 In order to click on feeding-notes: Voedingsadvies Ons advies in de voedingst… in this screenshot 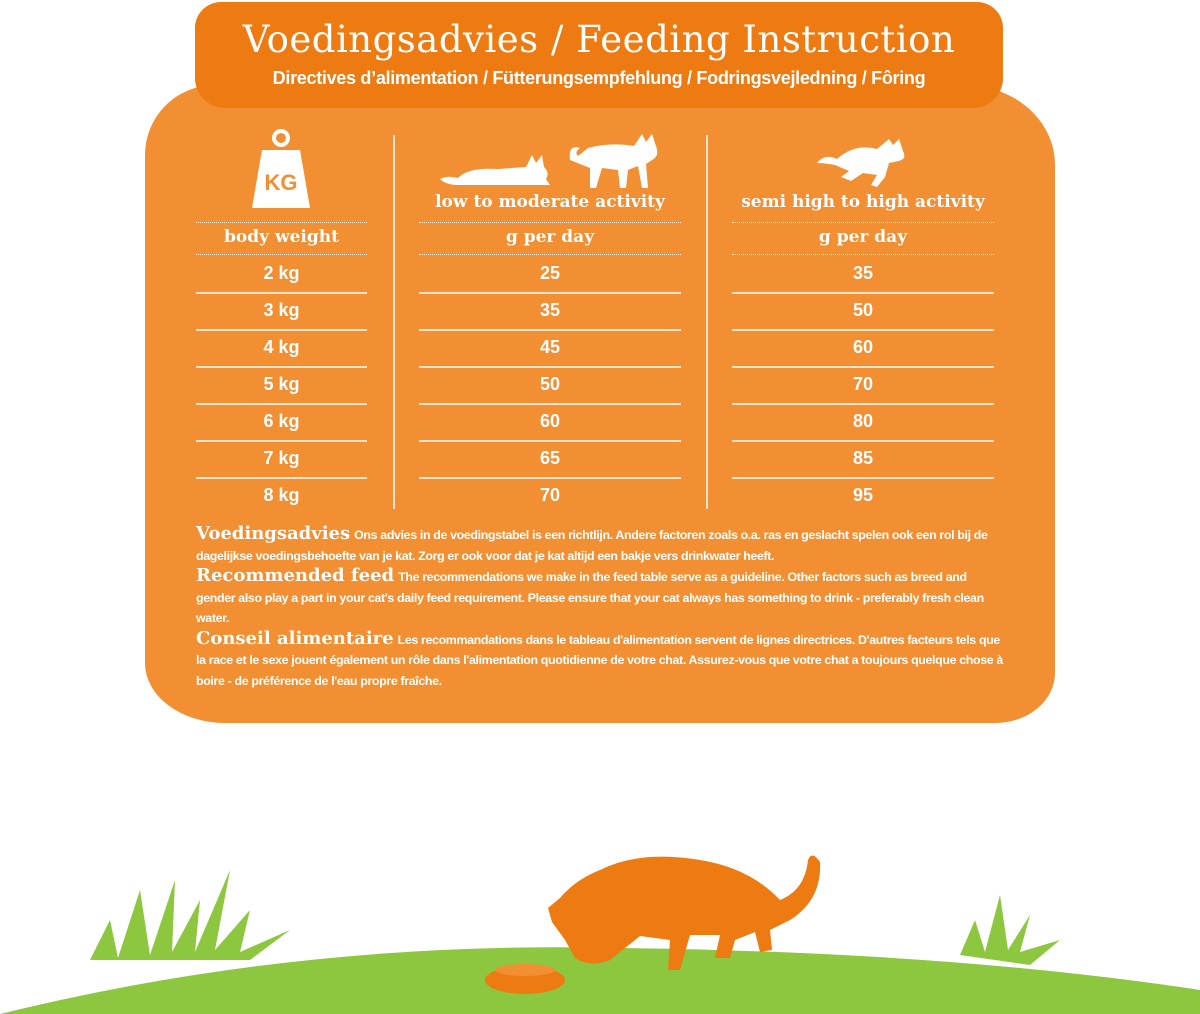, I will do `click(602, 607)`.